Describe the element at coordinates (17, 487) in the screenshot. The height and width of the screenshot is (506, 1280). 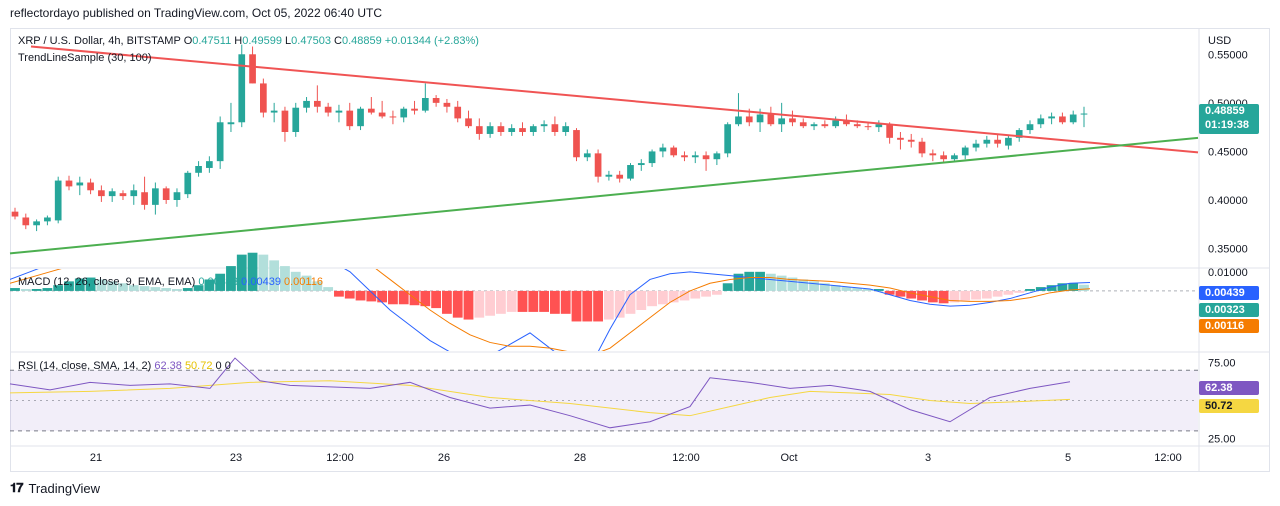
I see `tradingview-logo-icon: 𝟏𝟕` at that location.